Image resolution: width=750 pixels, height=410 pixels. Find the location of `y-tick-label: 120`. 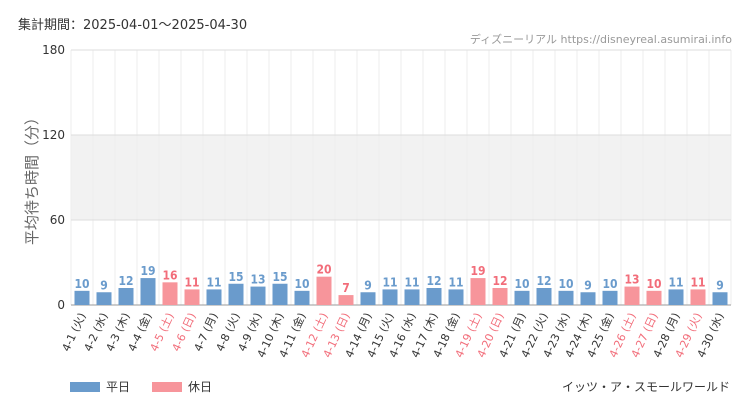

y-tick-label: 120 is located at coordinates (53, 135).